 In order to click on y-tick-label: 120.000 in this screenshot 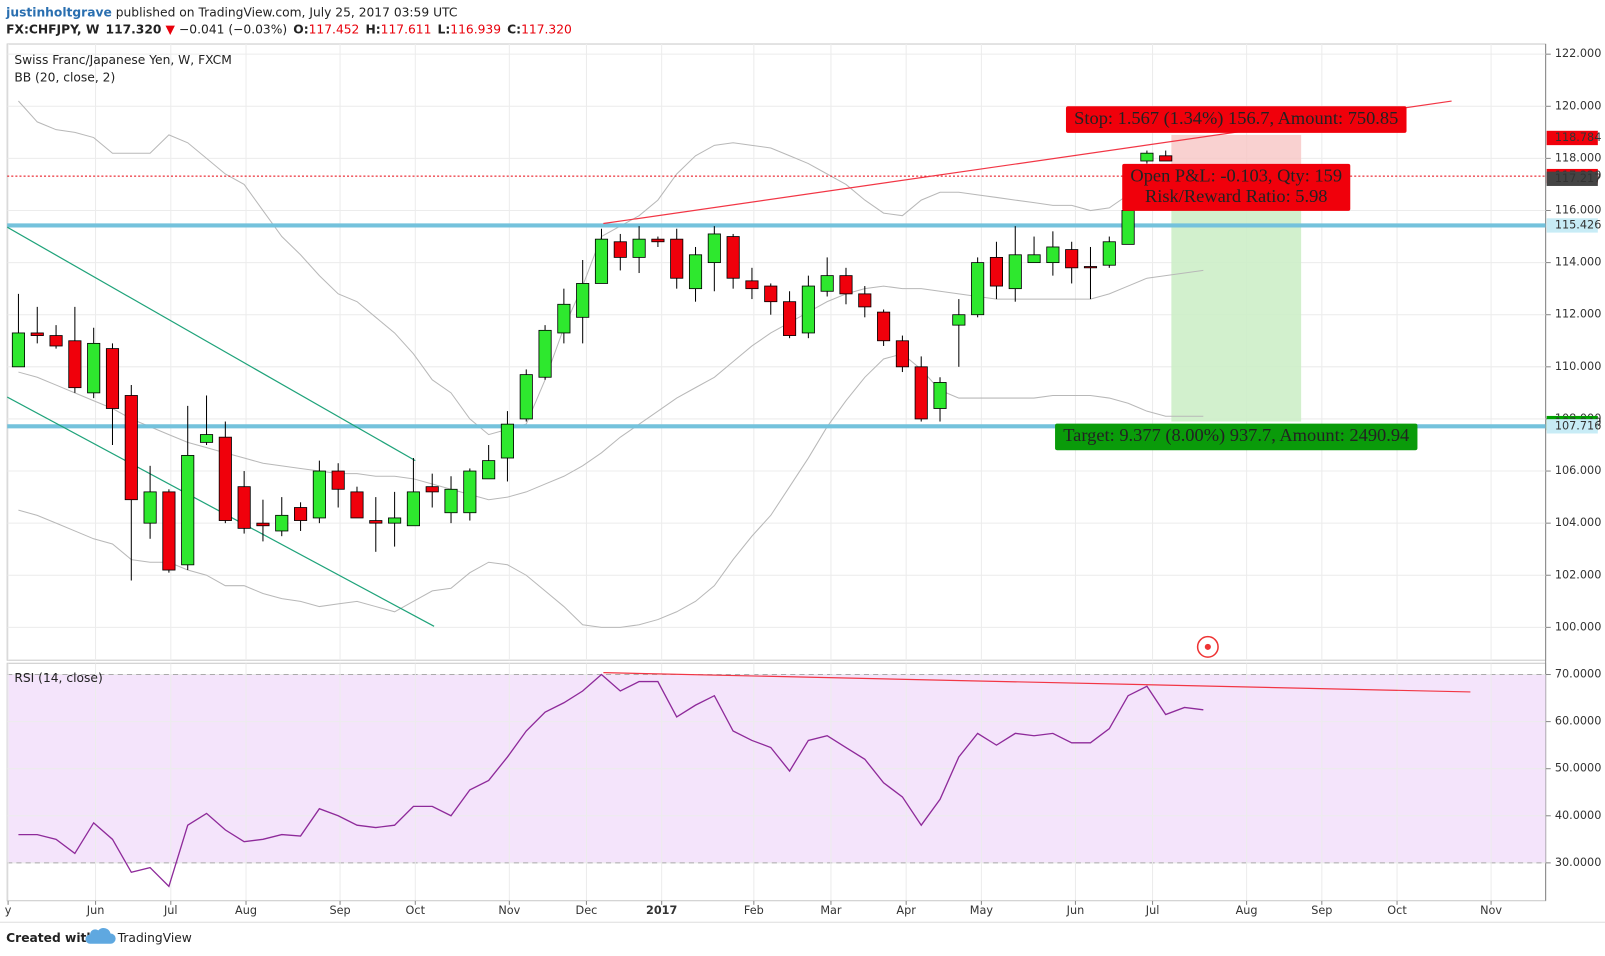, I will do `click(1578, 105)`.